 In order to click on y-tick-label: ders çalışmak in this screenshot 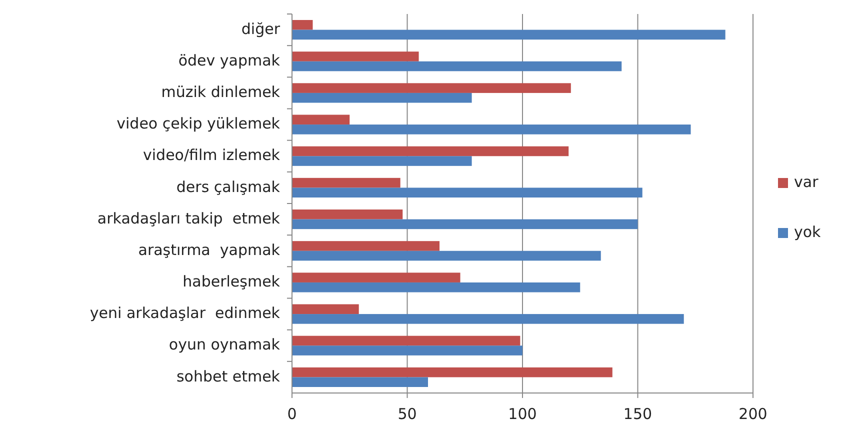, I will do `click(228, 187)`.